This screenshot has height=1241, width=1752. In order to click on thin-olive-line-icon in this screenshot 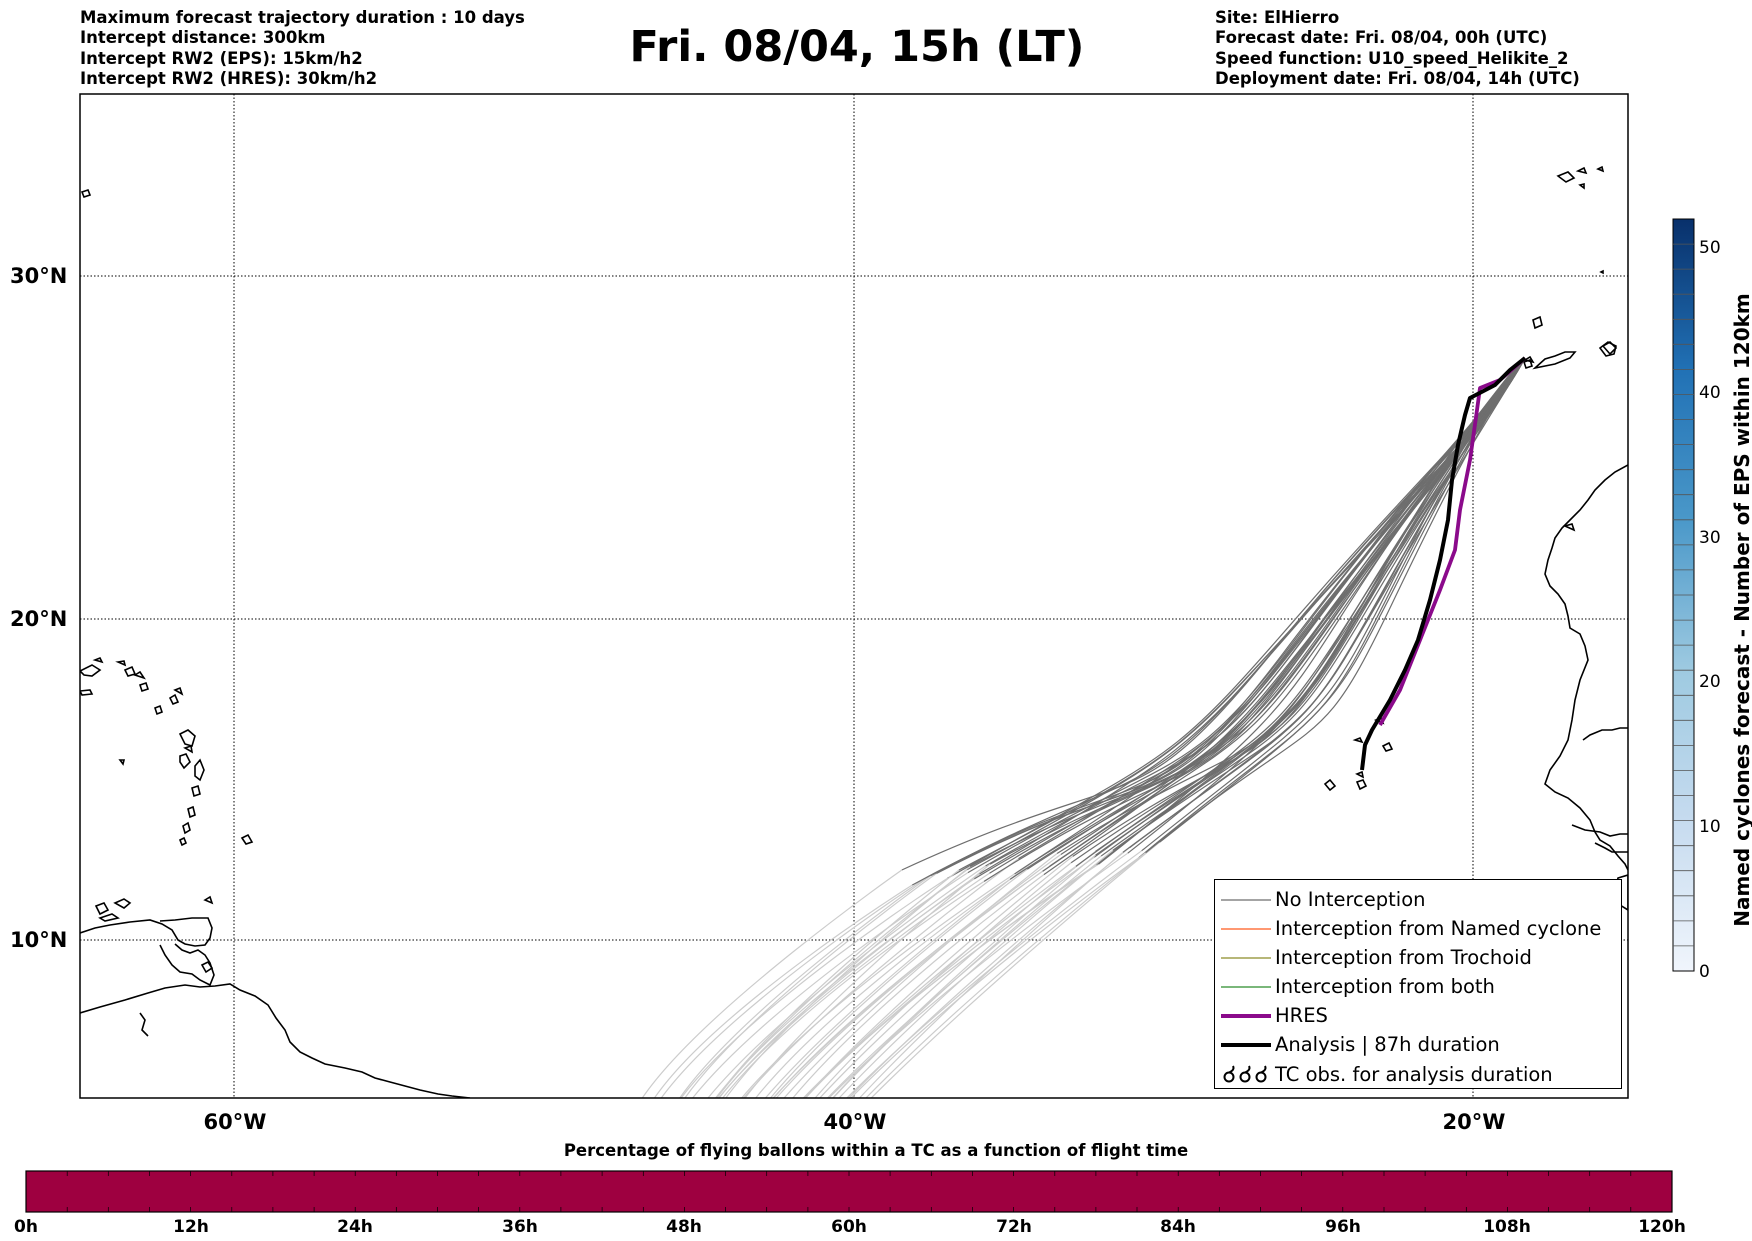, I will do `click(1246, 958)`.